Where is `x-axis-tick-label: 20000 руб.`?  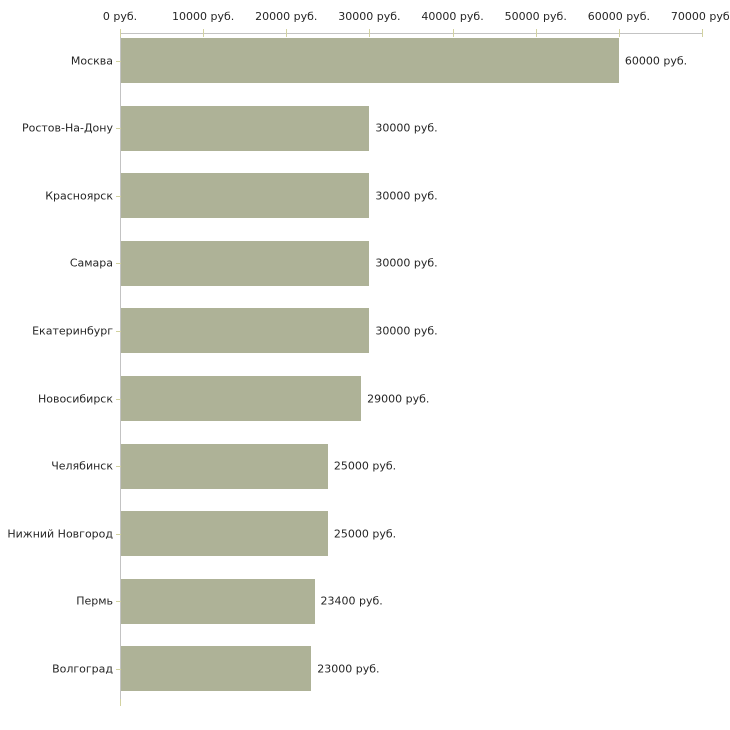 x-axis-tick-label: 20000 руб. is located at coordinates (286, 16).